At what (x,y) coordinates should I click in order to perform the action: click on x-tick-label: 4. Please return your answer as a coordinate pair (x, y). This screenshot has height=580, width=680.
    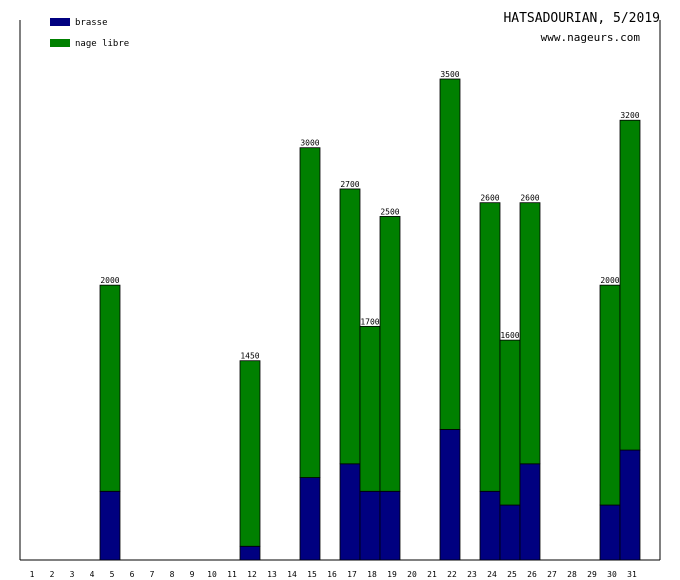
    Looking at the image, I should click on (92, 574).